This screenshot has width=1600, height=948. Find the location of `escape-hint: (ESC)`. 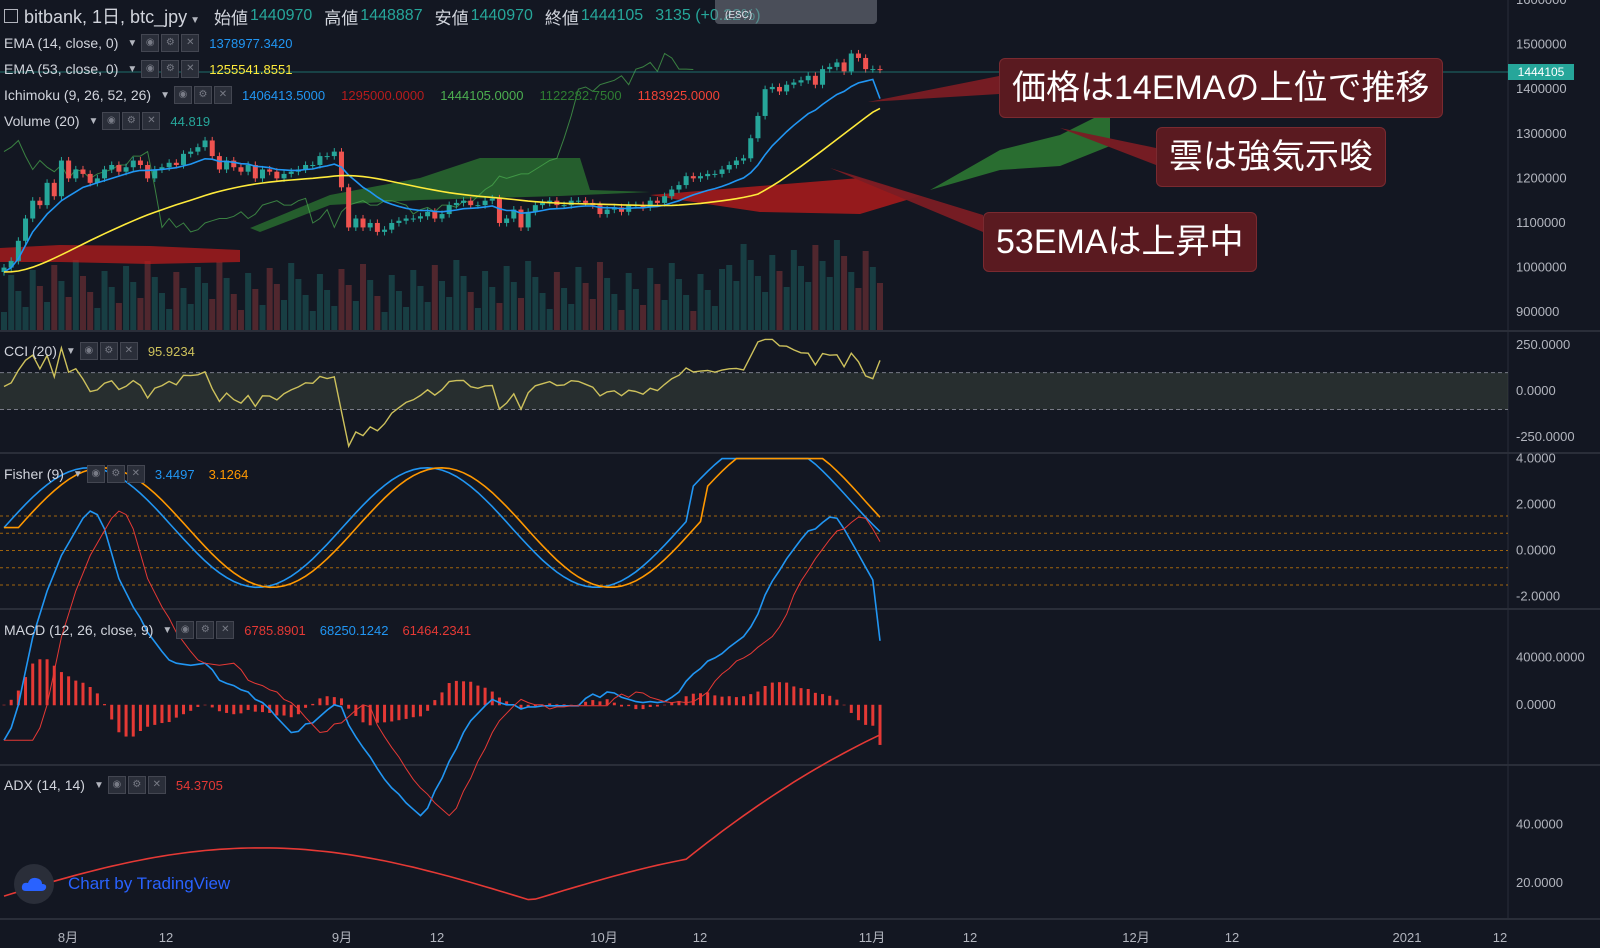

escape-hint: (ESC) is located at coordinates (796, 12).